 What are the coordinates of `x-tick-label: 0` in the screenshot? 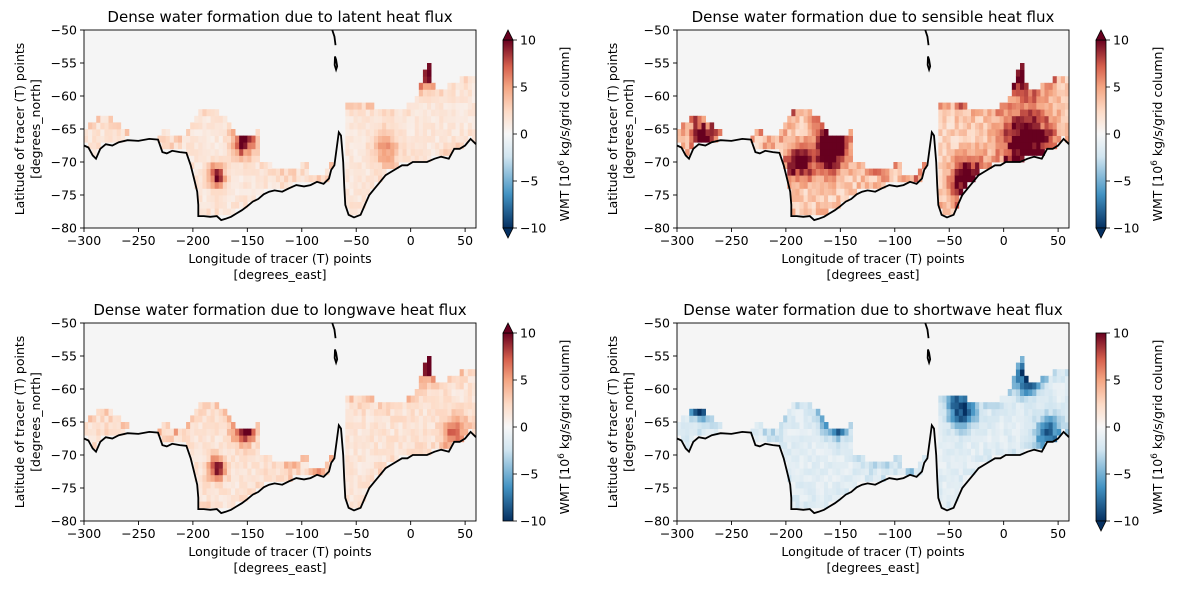 It's located at (1004, 533).